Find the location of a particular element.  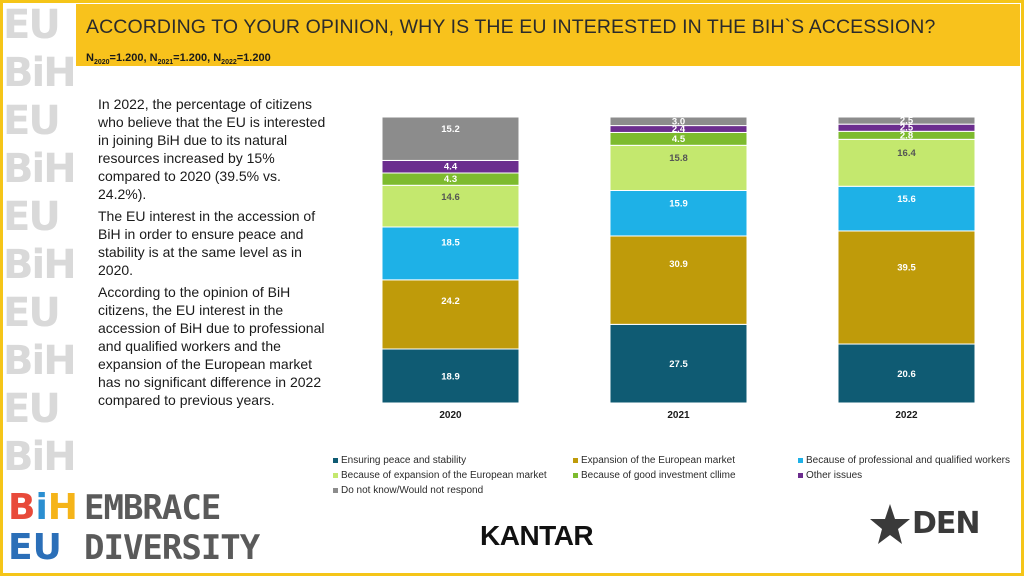

legend-label: Other issues is located at coordinates (834, 475).